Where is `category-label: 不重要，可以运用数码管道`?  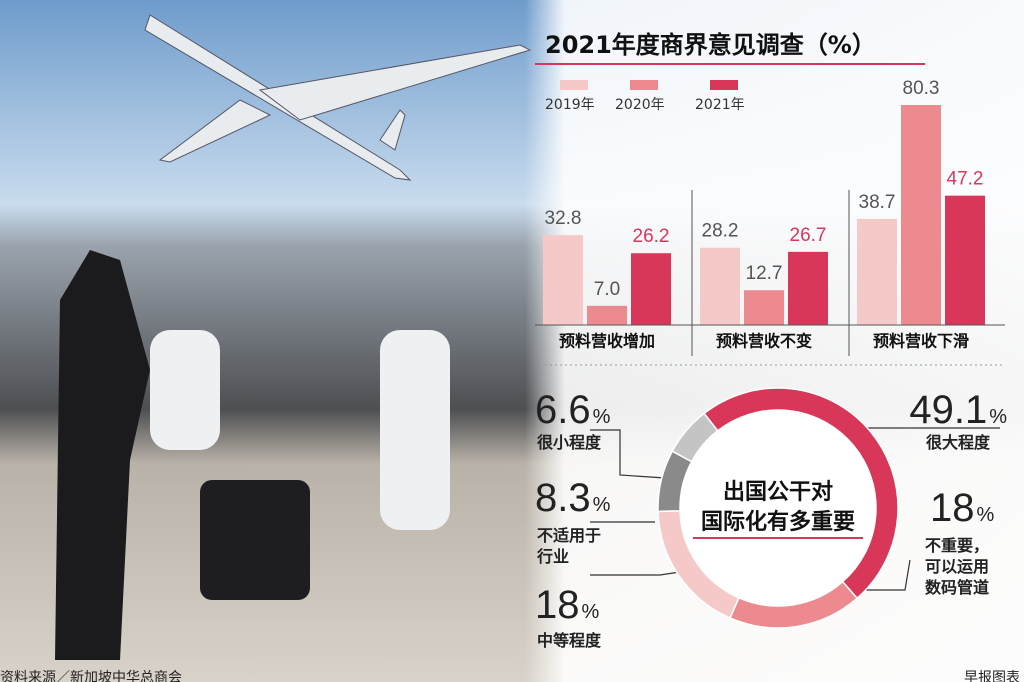 category-label: 不重要，可以运用数码管道 is located at coordinates (957, 566).